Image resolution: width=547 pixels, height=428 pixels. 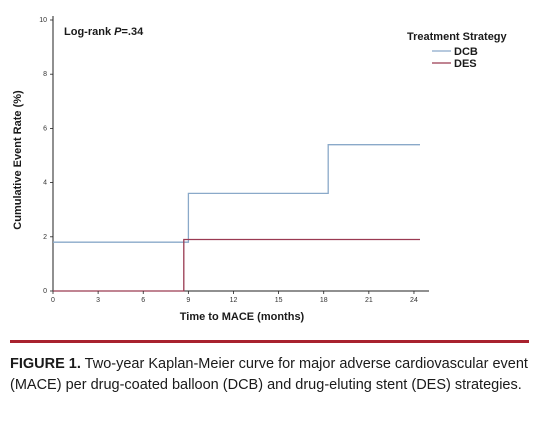 What do you see at coordinates (89, 32) in the screenshot?
I see `annotation-prefix: Log-rank` at bounding box center [89, 32].